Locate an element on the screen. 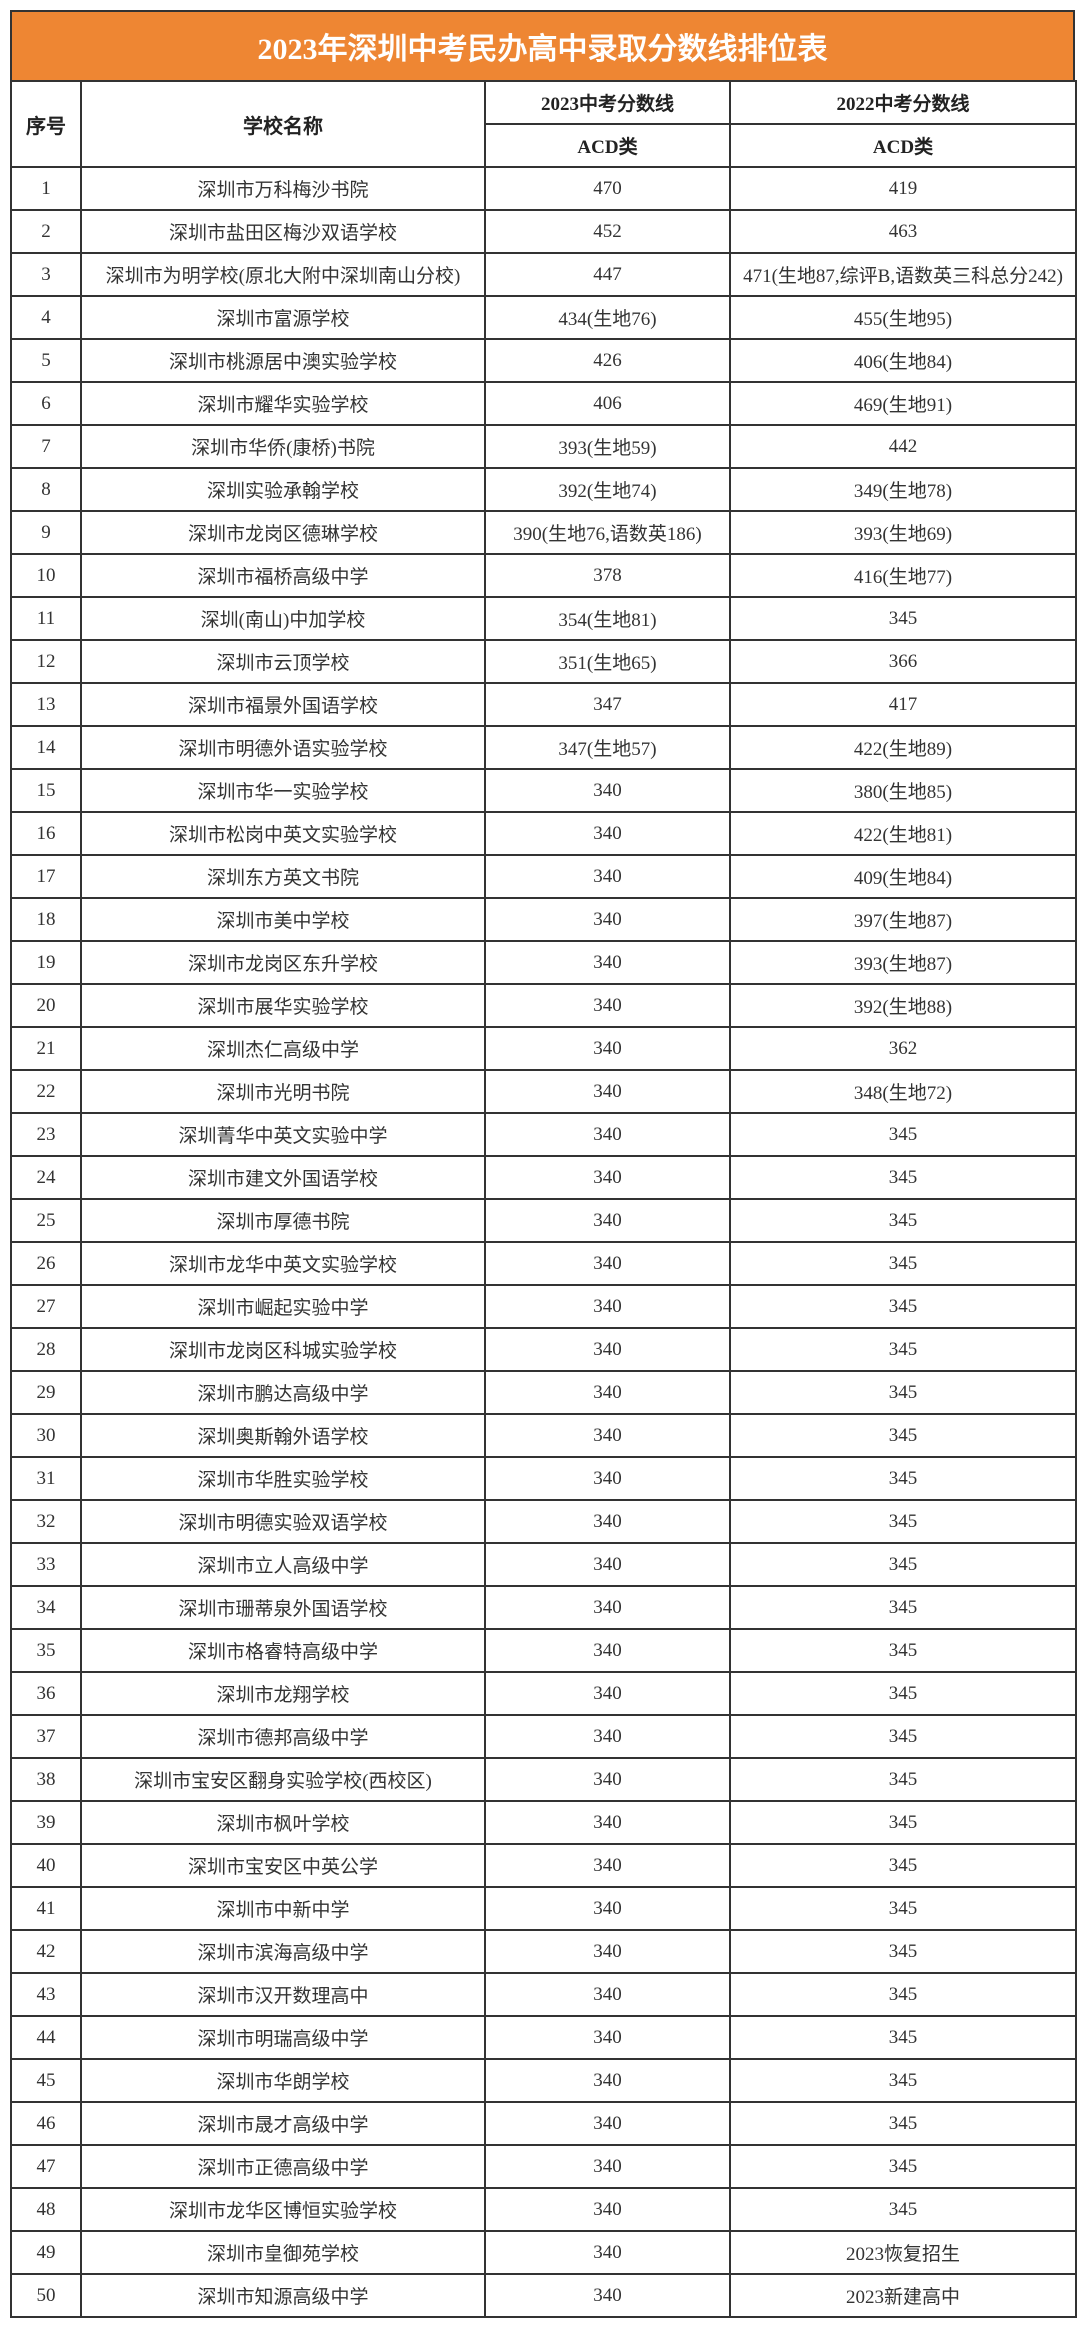  cell-index: 8 is located at coordinates (46, 489).